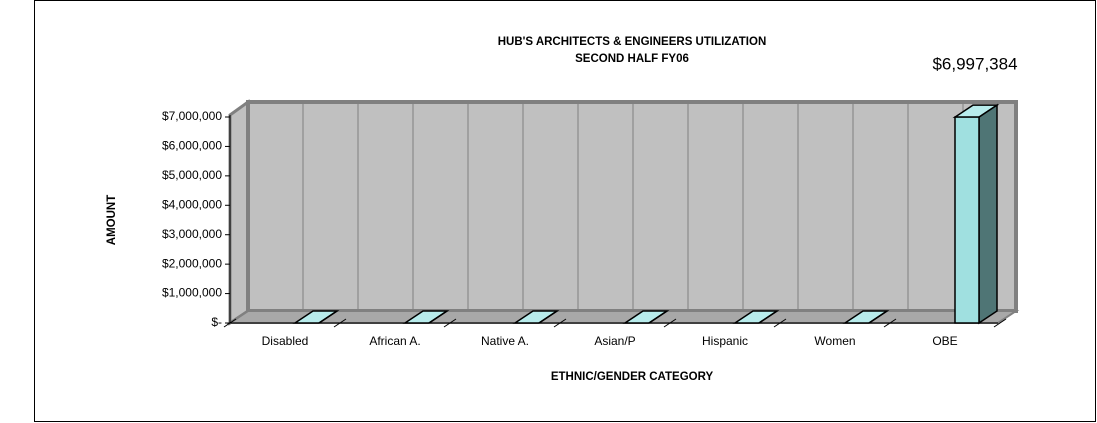 The width and height of the screenshot is (1097, 423). Describe the element at coordinates (239, 212) in the screenshot. I see `side-wall` at that location.